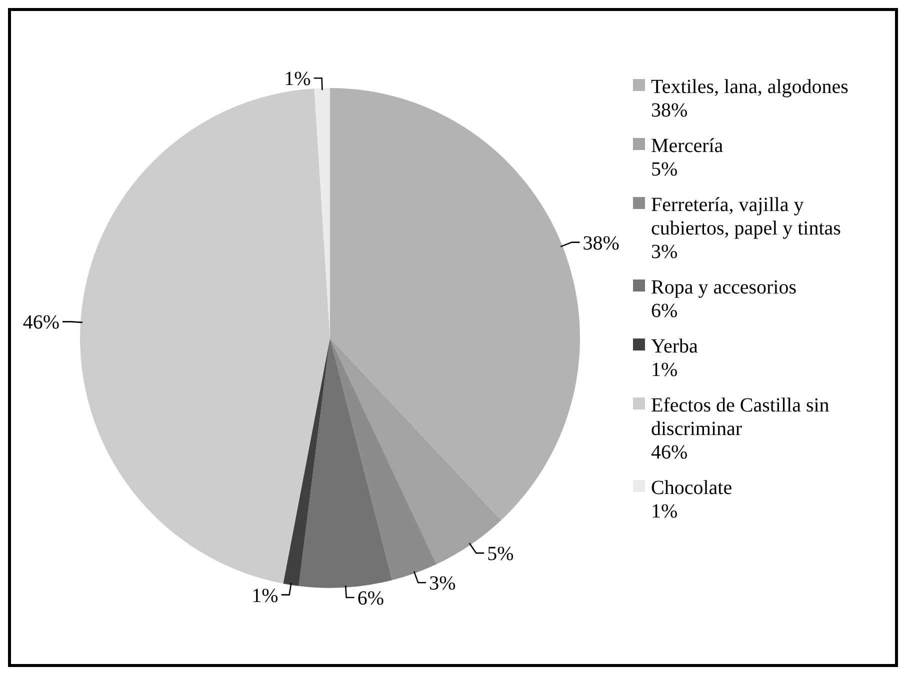 This screenshot has width=906, height=675. I want to click on legend-label: Ferretería, vajilla y cubiertos, papel y tintas, so click(746, 217).